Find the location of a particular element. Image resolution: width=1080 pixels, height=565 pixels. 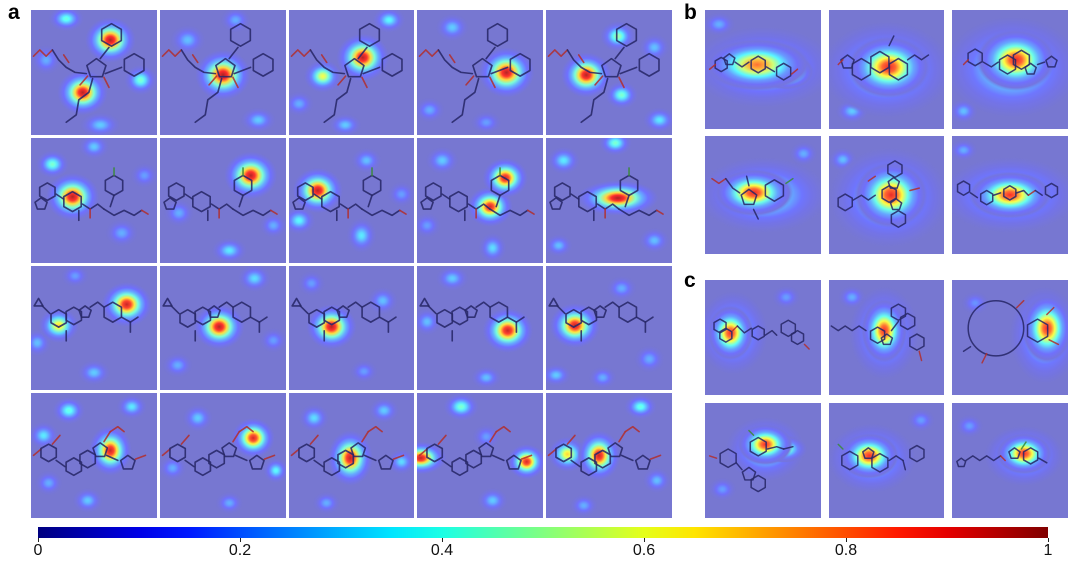

heatmap-cell-b-r2-c1 is located at coordinates (763, 194).